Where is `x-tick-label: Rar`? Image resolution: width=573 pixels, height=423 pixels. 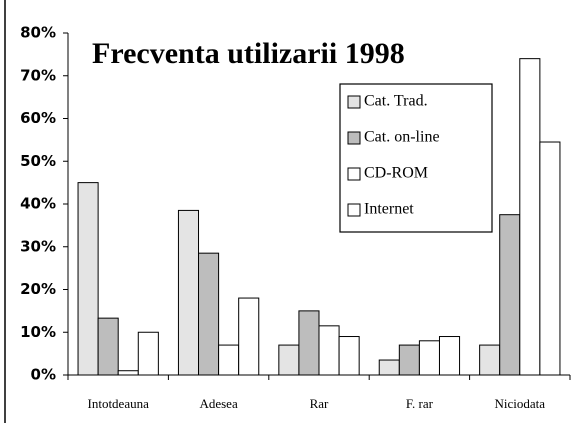 x-tick-label: Rar is located at coordinates (319, 403).